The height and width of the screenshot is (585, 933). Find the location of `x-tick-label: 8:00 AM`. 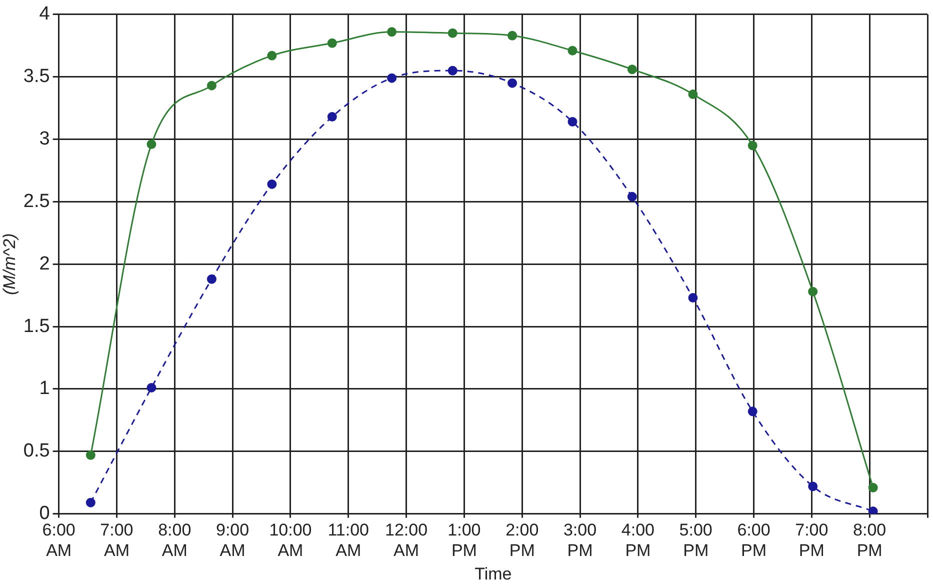

x-tick-label: 8:00 AM is located at coordinates (175, 540).